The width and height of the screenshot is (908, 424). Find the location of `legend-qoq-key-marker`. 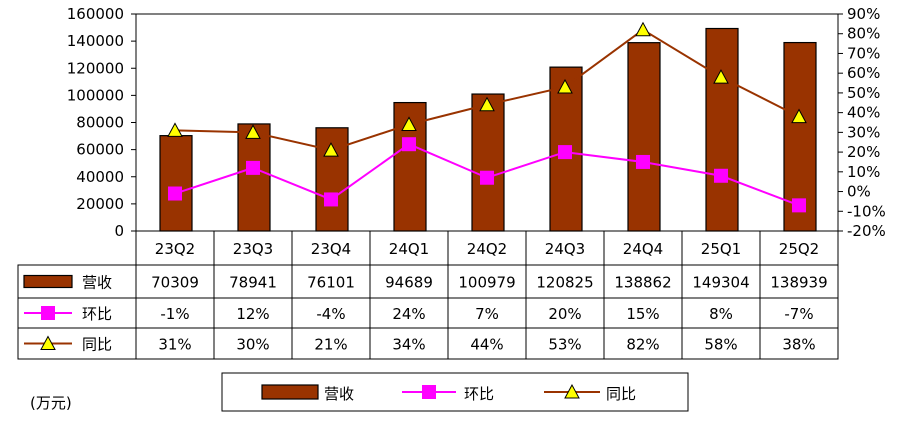

legend-qoq-key-marker is located at coordinates (429, 392).